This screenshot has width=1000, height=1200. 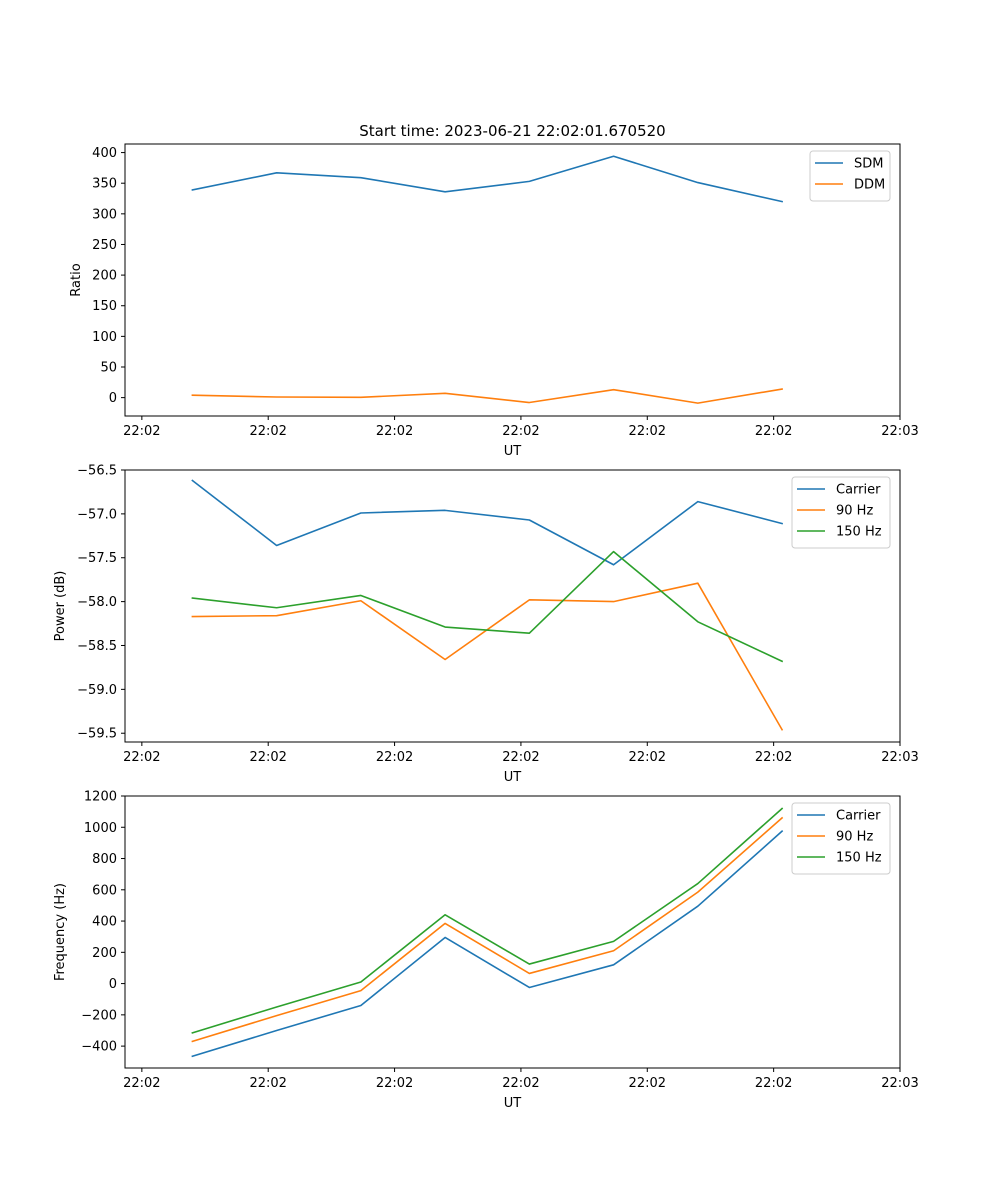 I want to click on y-tick-label: −58.0, so click(x=97, y=602).